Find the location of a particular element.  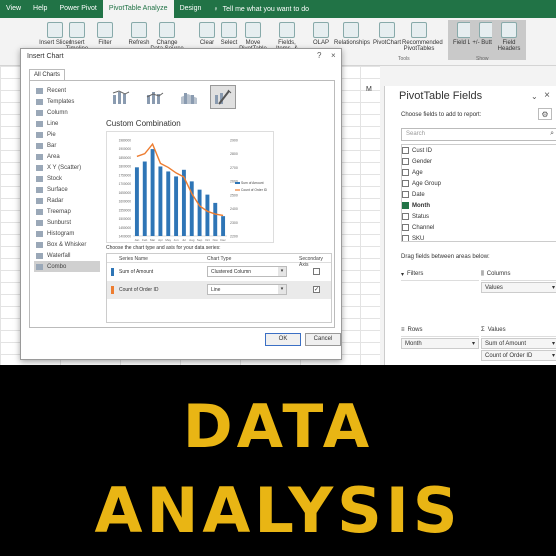

x-tick-label: Jul is located at coordinates (184, 240).